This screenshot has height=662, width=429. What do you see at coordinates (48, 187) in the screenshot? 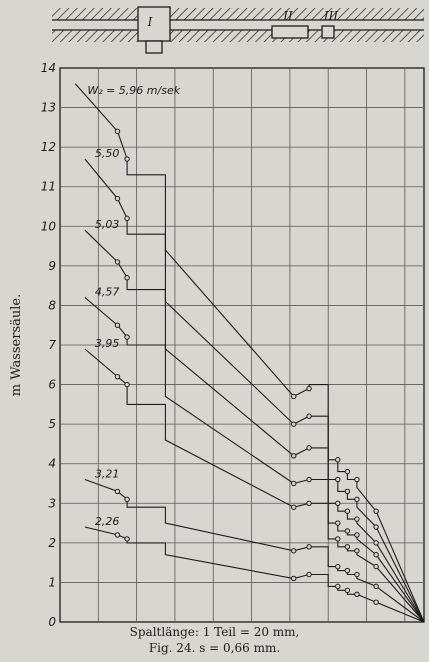
I see `y-tick-label: 11` at bounding box center [48, 187].